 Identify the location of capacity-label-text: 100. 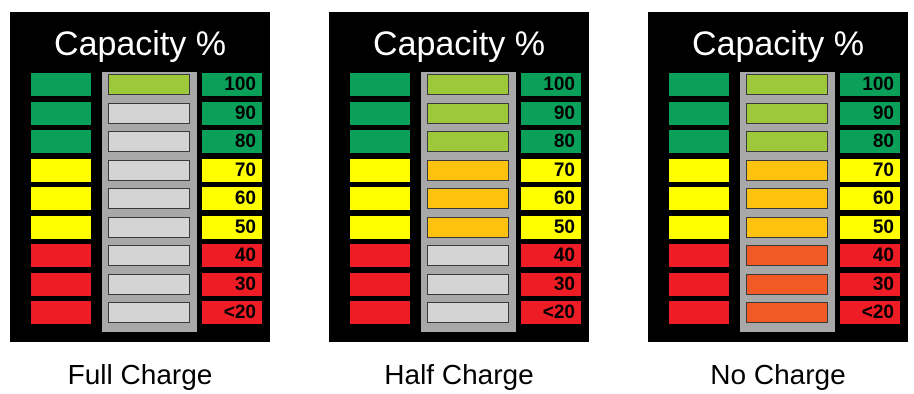
(878, 84).